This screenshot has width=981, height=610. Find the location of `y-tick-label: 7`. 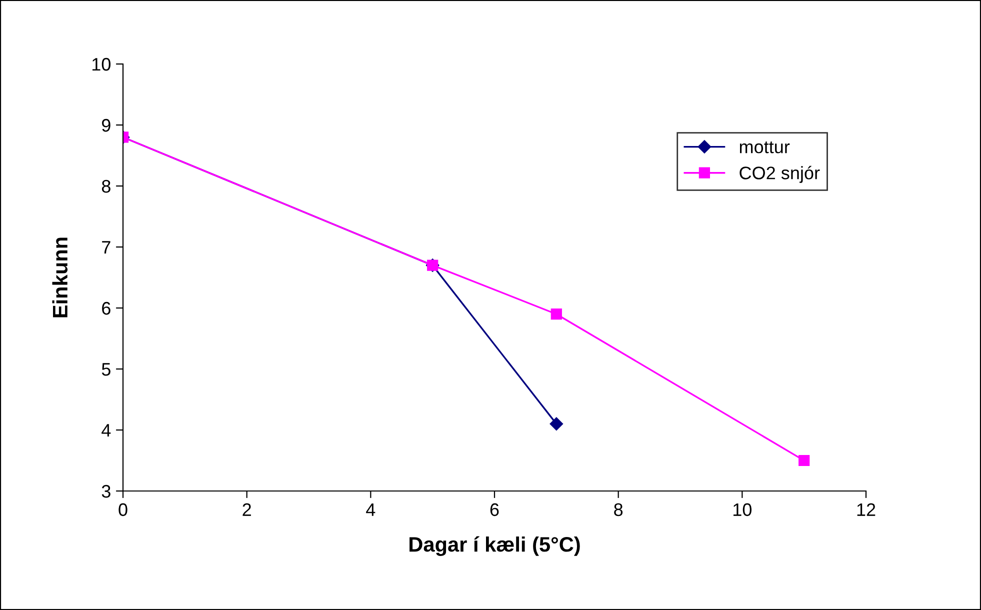

y-tick-label: 7 is located at coordinates (106, 247).